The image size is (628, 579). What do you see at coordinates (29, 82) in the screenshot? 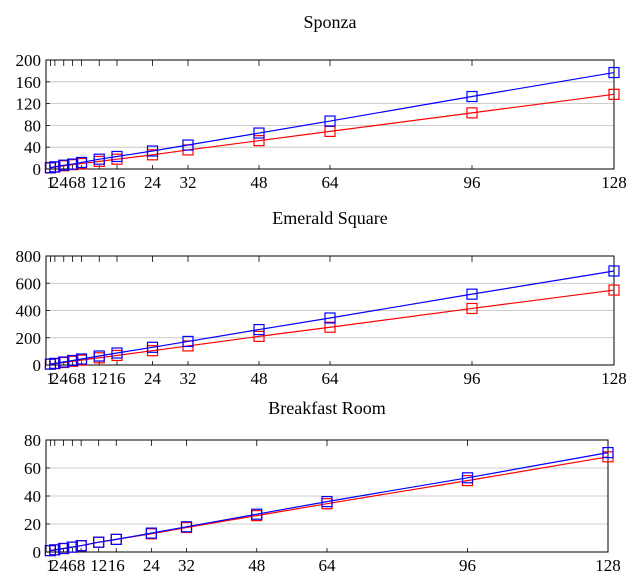
I see `y-tick-label: 160` at bounding box center [29, 82].